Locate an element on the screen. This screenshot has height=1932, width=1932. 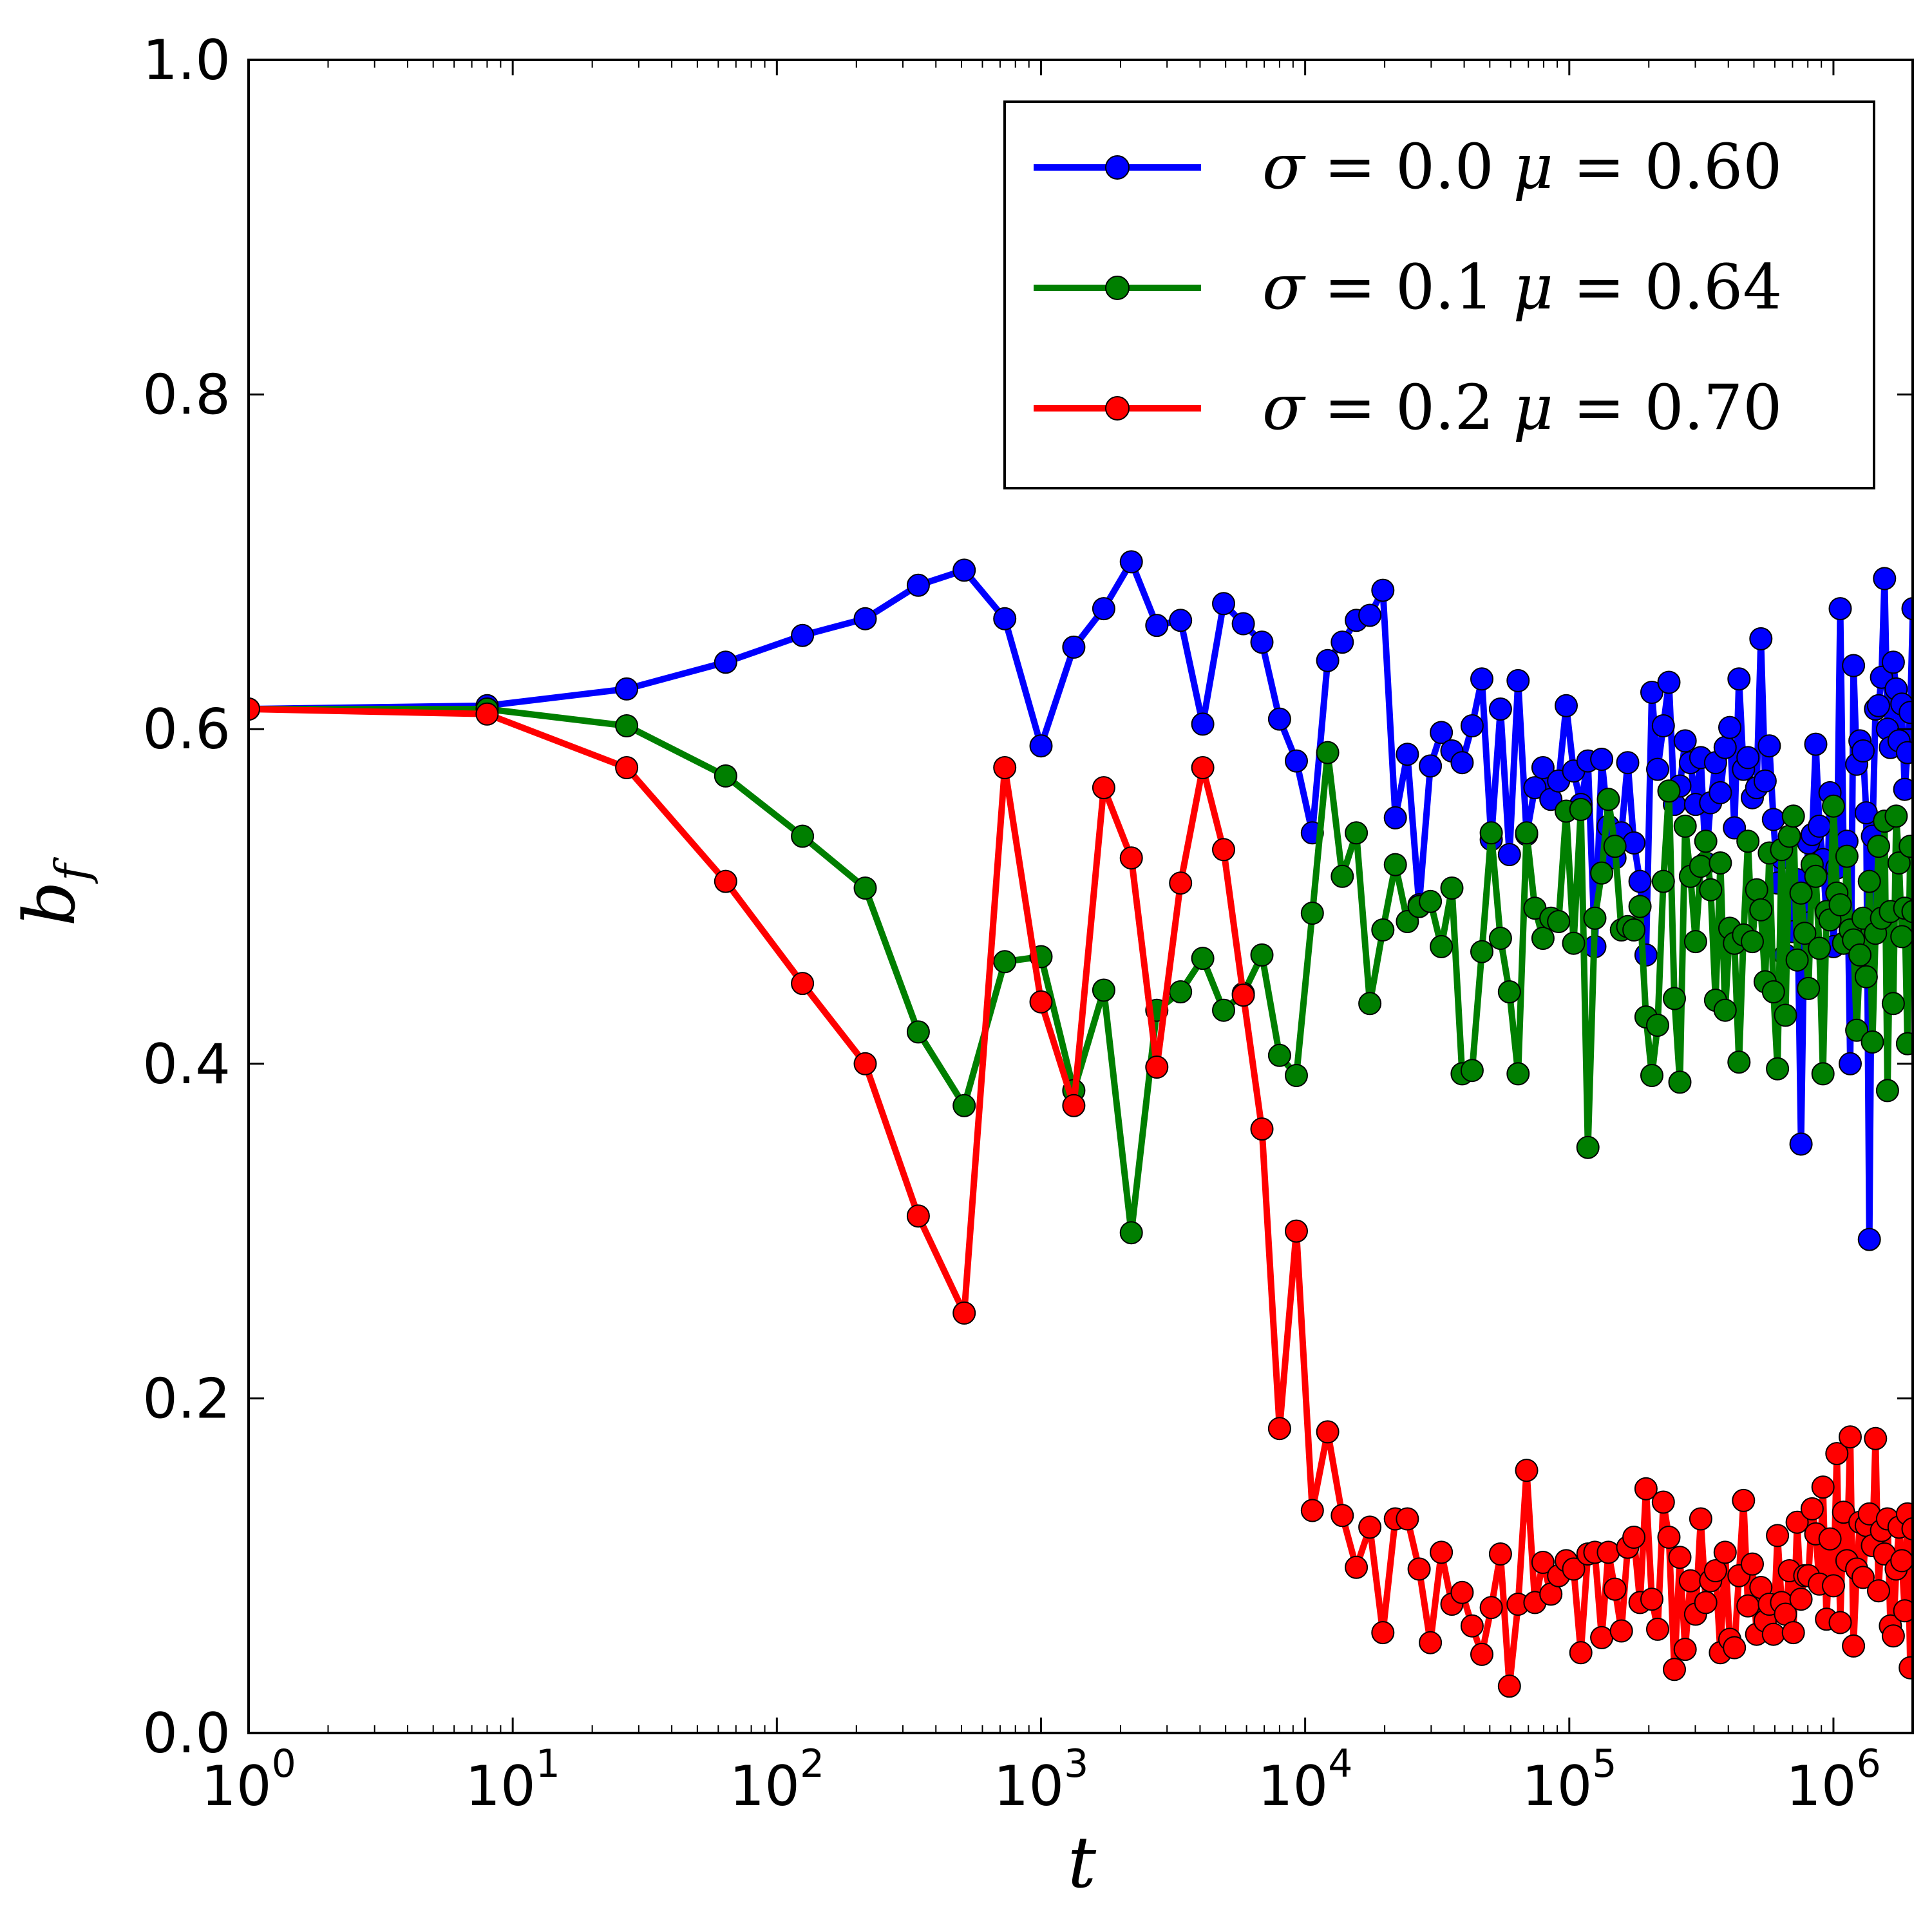
legend-sigma-0: 0.0 is located at coordinates (1445, 167).